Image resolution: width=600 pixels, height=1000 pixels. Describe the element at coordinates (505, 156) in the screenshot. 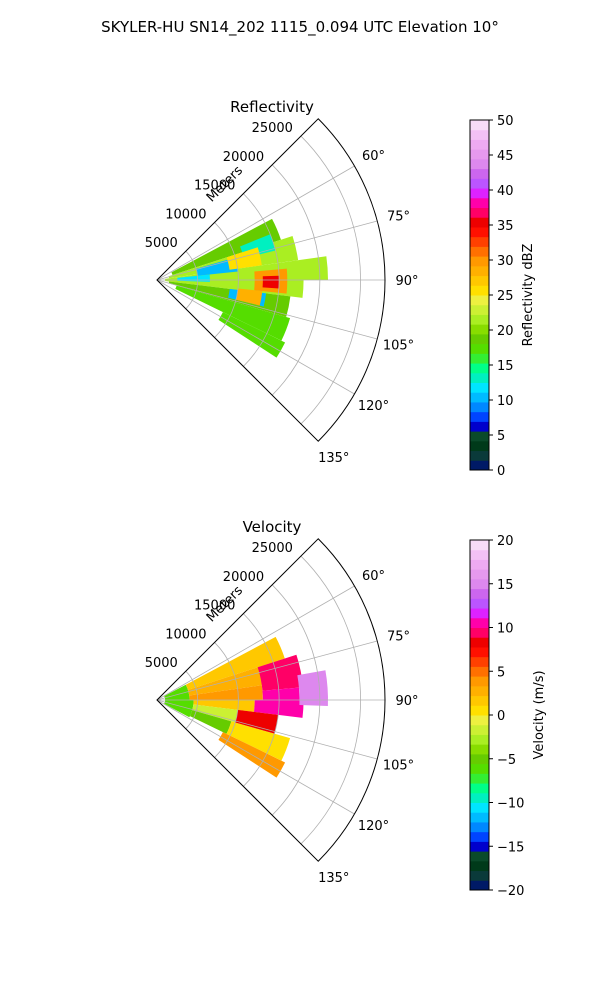

I see `reflectivity-colorbar-tick-label: 45` at that location.